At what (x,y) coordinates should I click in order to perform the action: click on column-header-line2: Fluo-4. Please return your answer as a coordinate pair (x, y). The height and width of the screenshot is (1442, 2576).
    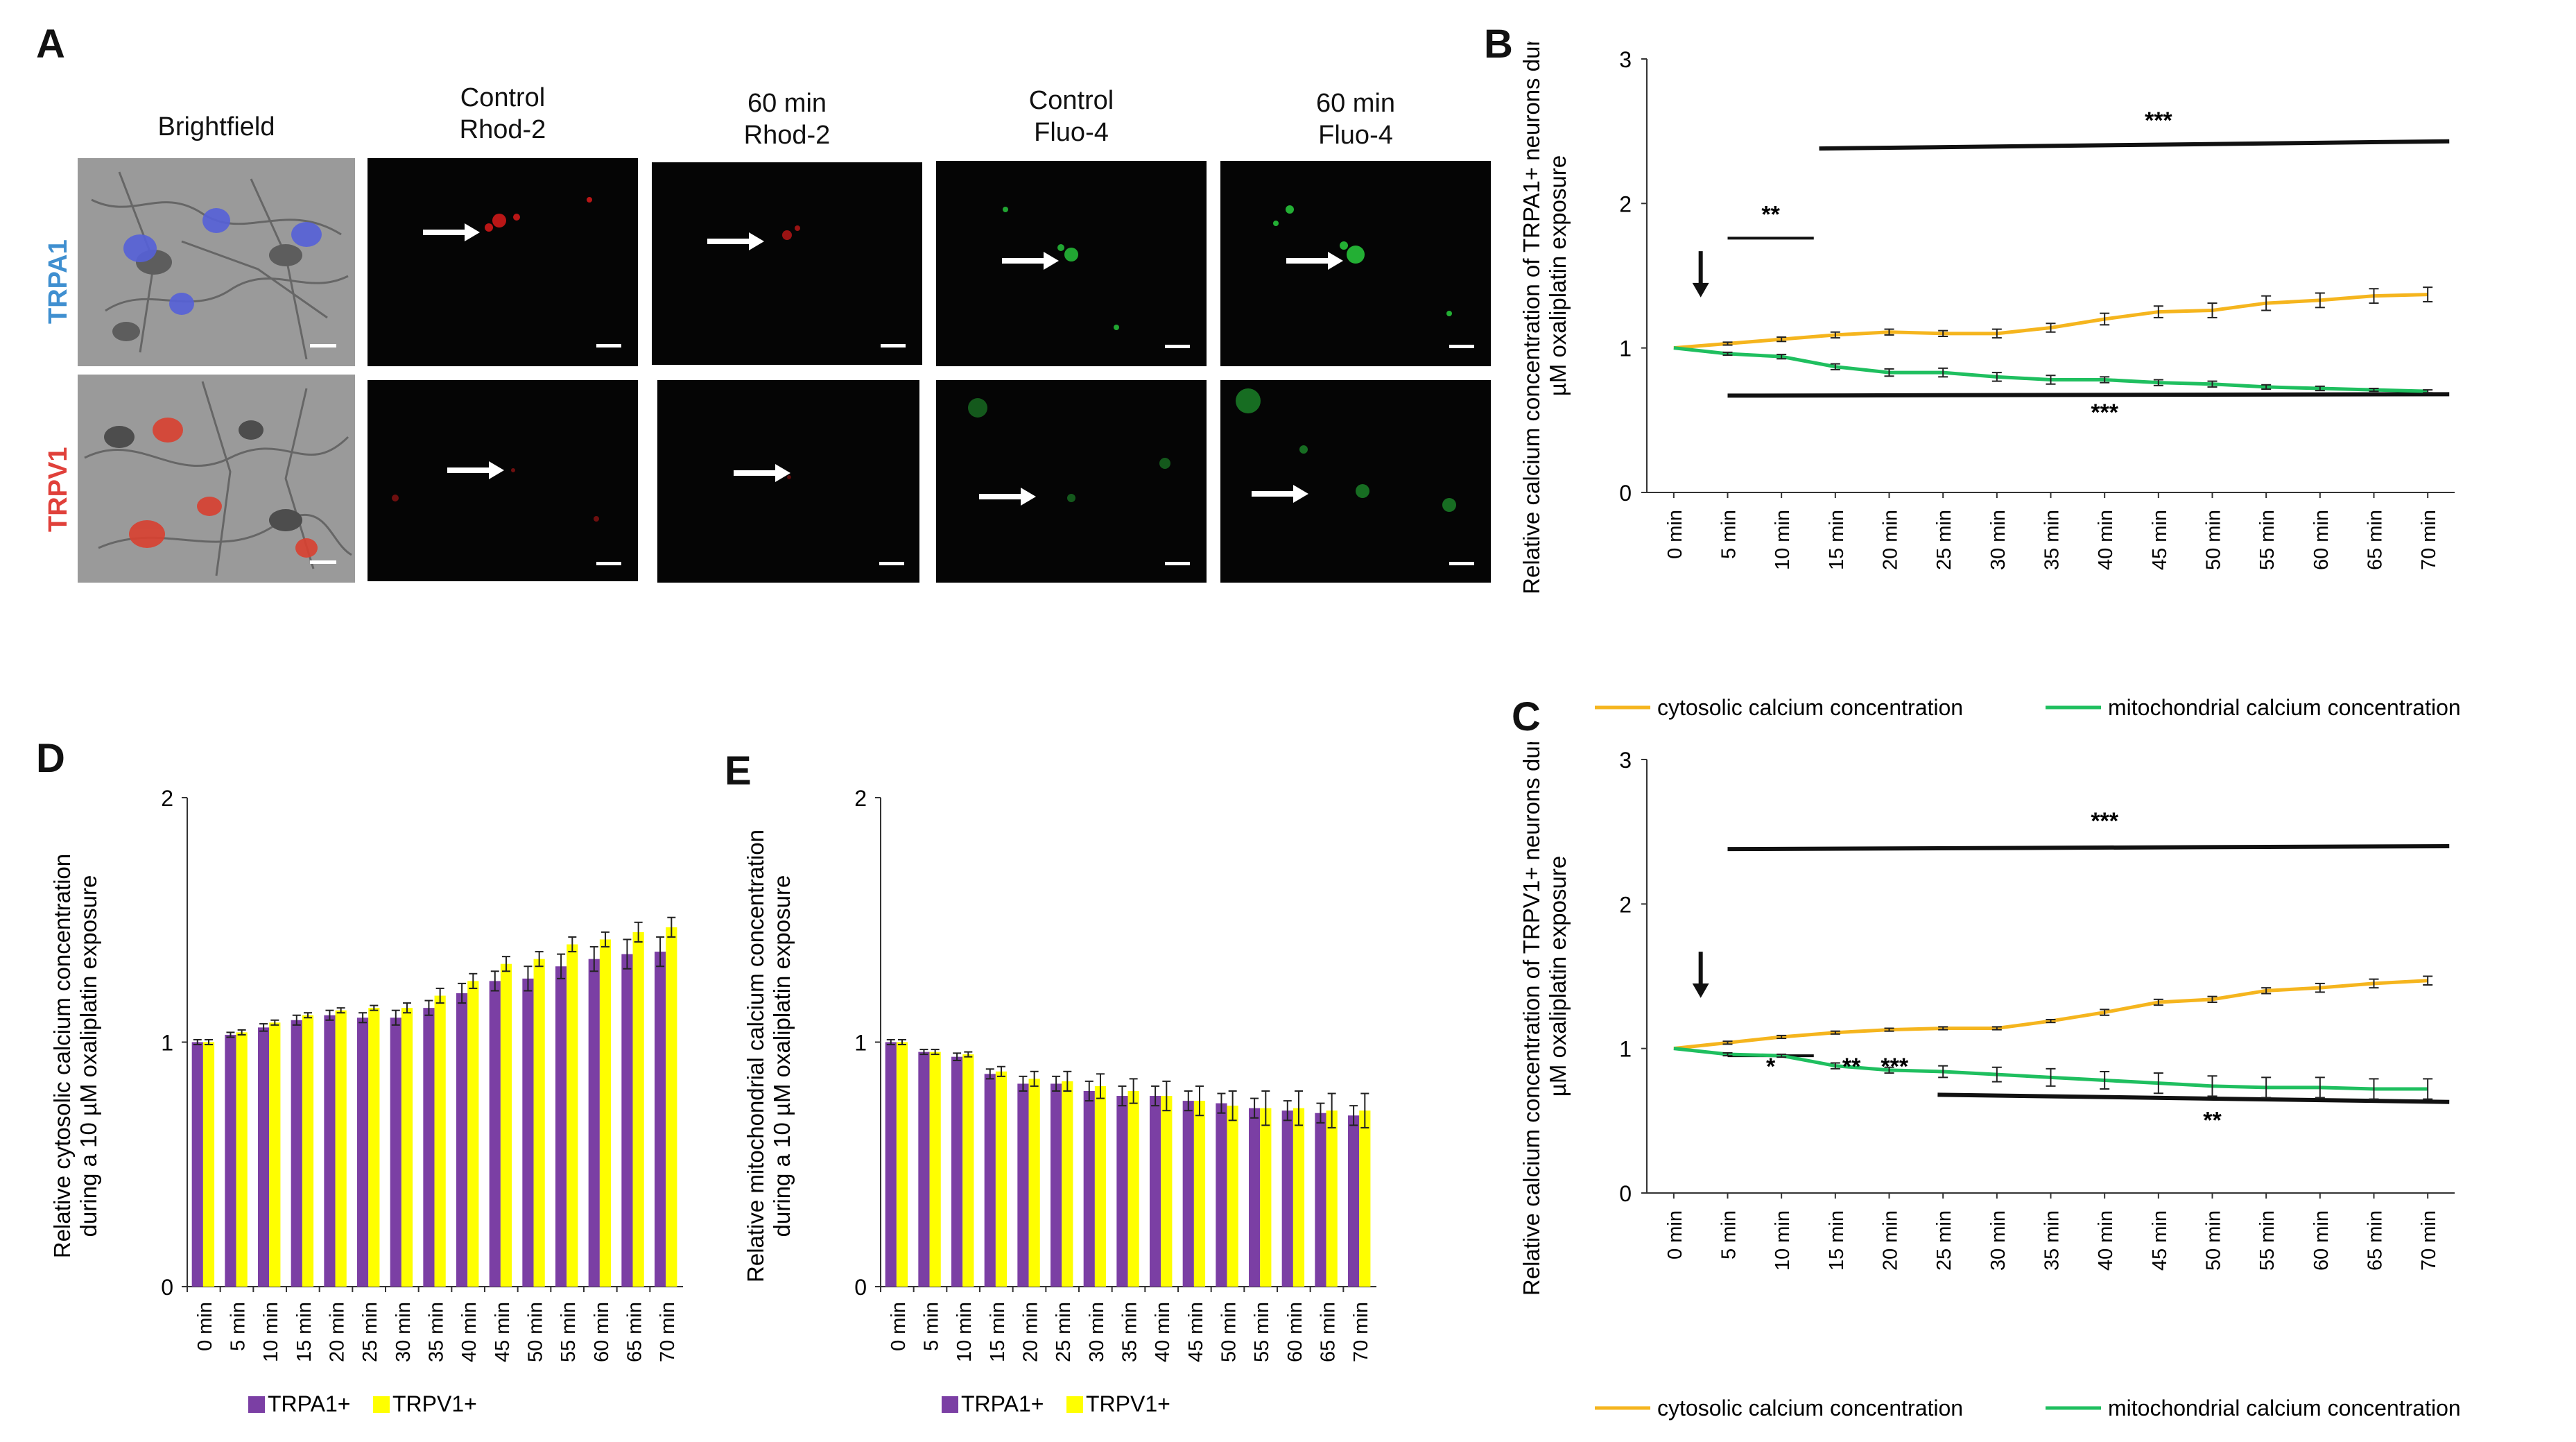
    Looking at the image, I should click on (1355, 135).